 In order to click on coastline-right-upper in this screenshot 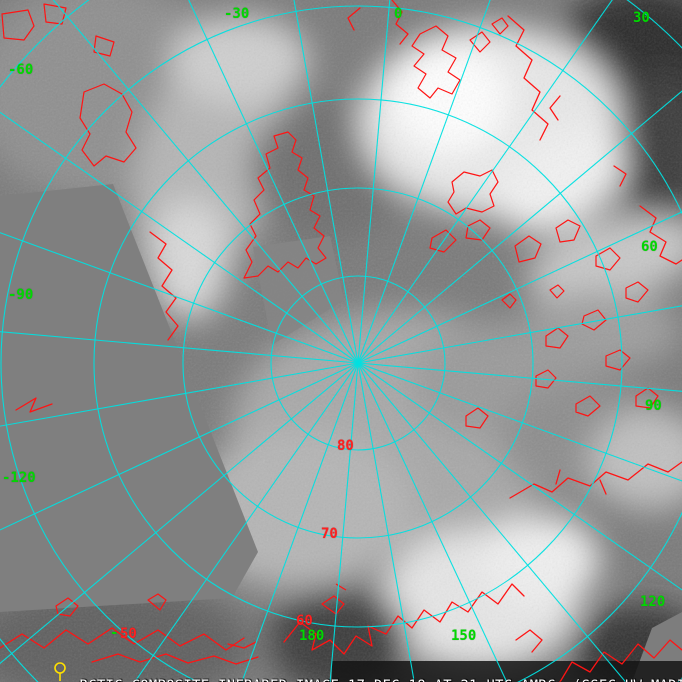, I will do `click(647, 215)`.